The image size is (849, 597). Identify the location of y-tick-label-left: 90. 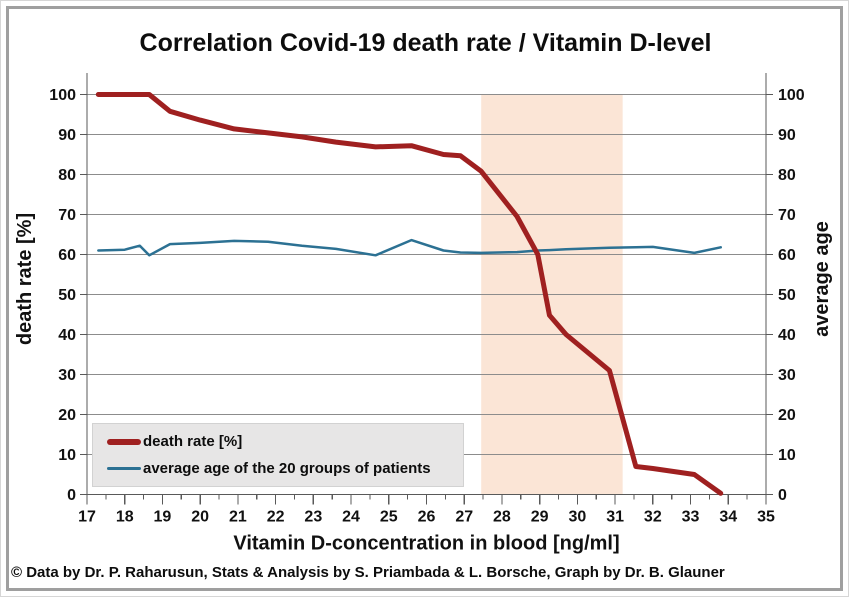
(67, 135).